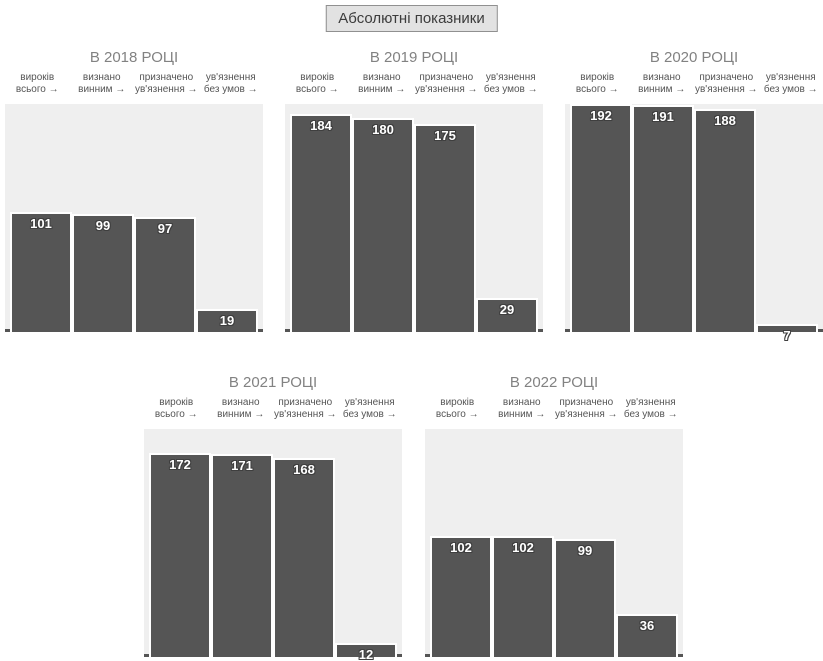 This screenshot has width=823, height=661. Describe the element at coordinates (663, 117) in the screenshot. I see `bar-value-label: 191` at that location.